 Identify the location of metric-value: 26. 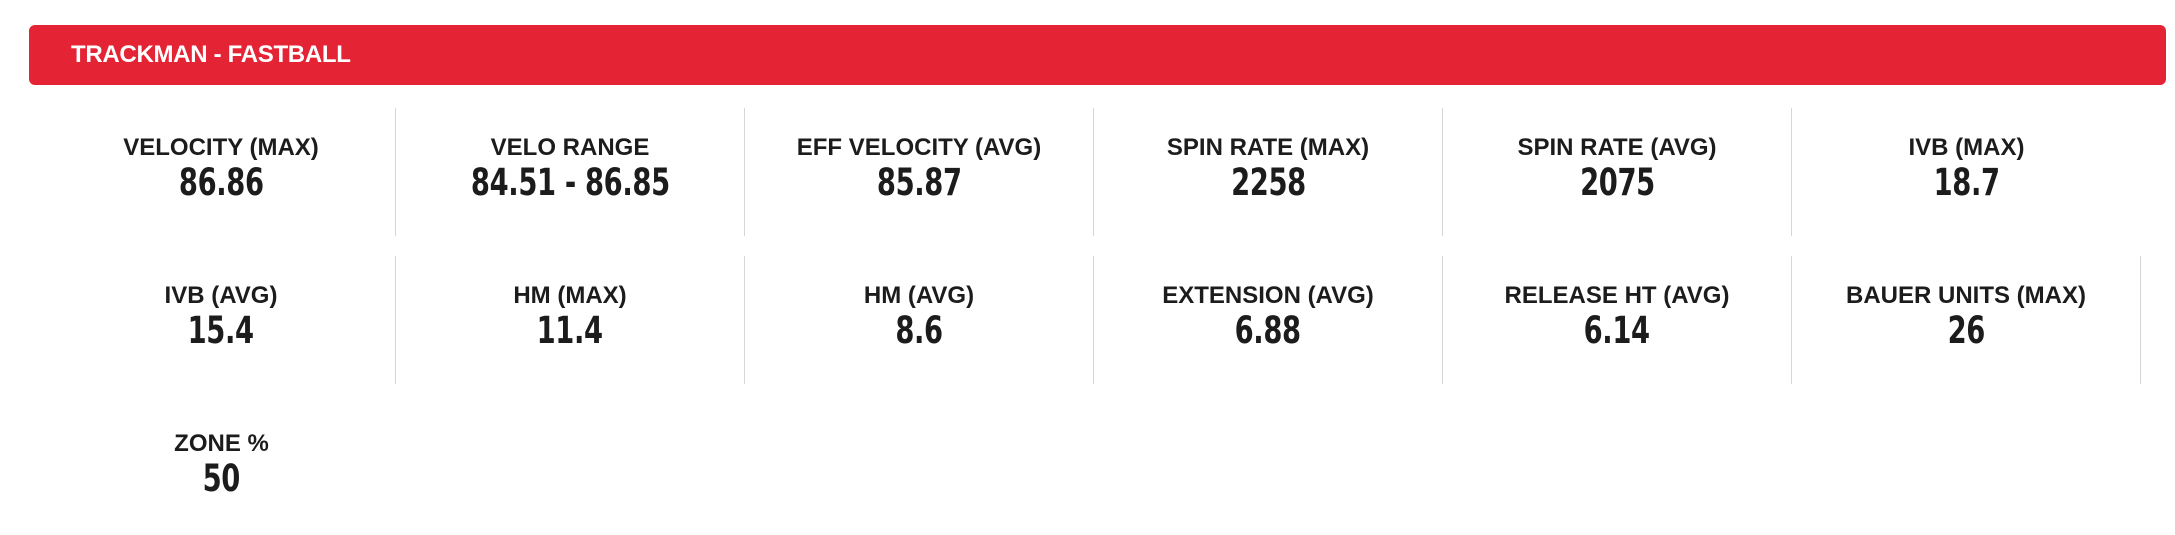
(1966, 330).